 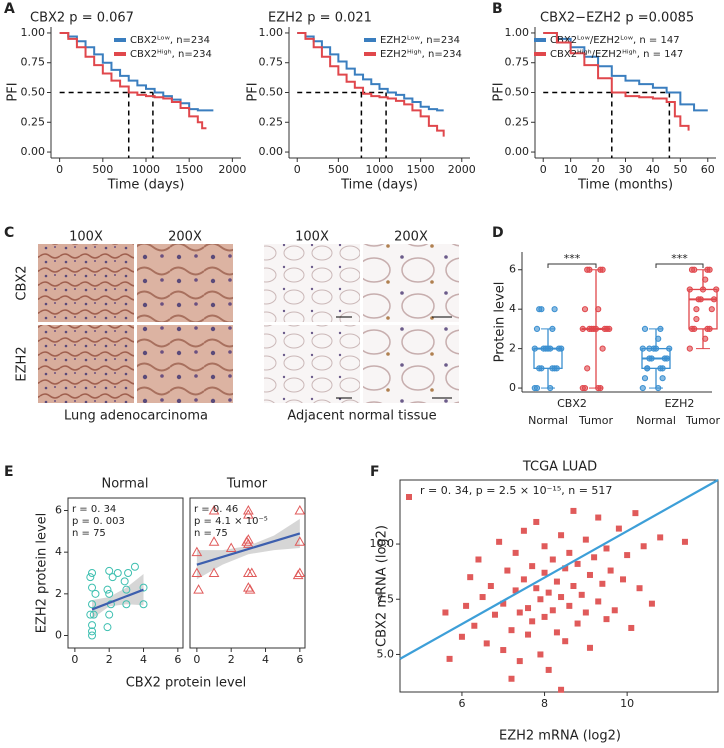 What do you see at coordinates (211, 533) in the screenshot?
I see `annotation: n = 75` at bounding box center [211, 533].